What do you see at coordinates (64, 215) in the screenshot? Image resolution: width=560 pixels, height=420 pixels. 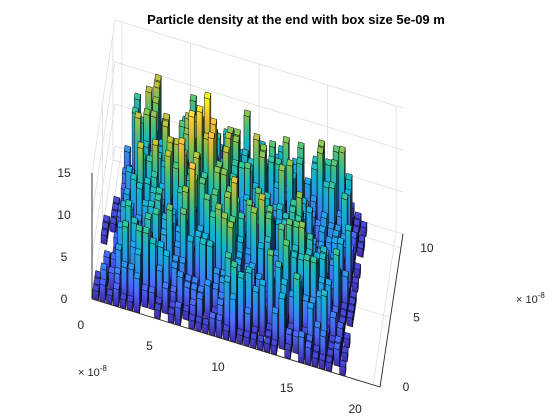 I see `z-tick-label: 10` at bounding box center [64, 215].